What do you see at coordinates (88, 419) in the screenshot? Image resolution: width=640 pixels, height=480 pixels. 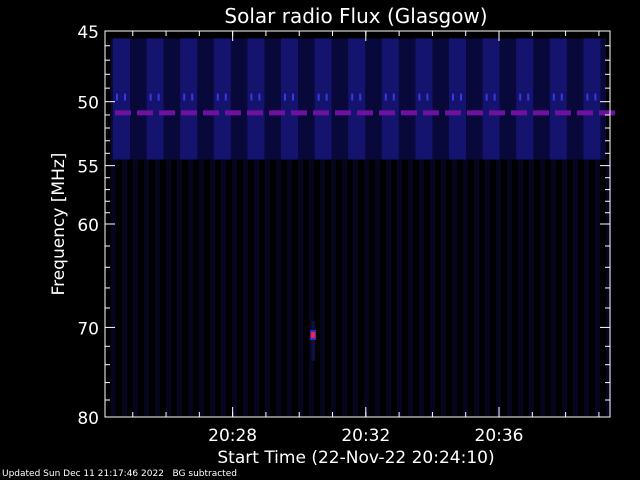 I see `y-tick-label: 80` at bounding box center [88, 419].